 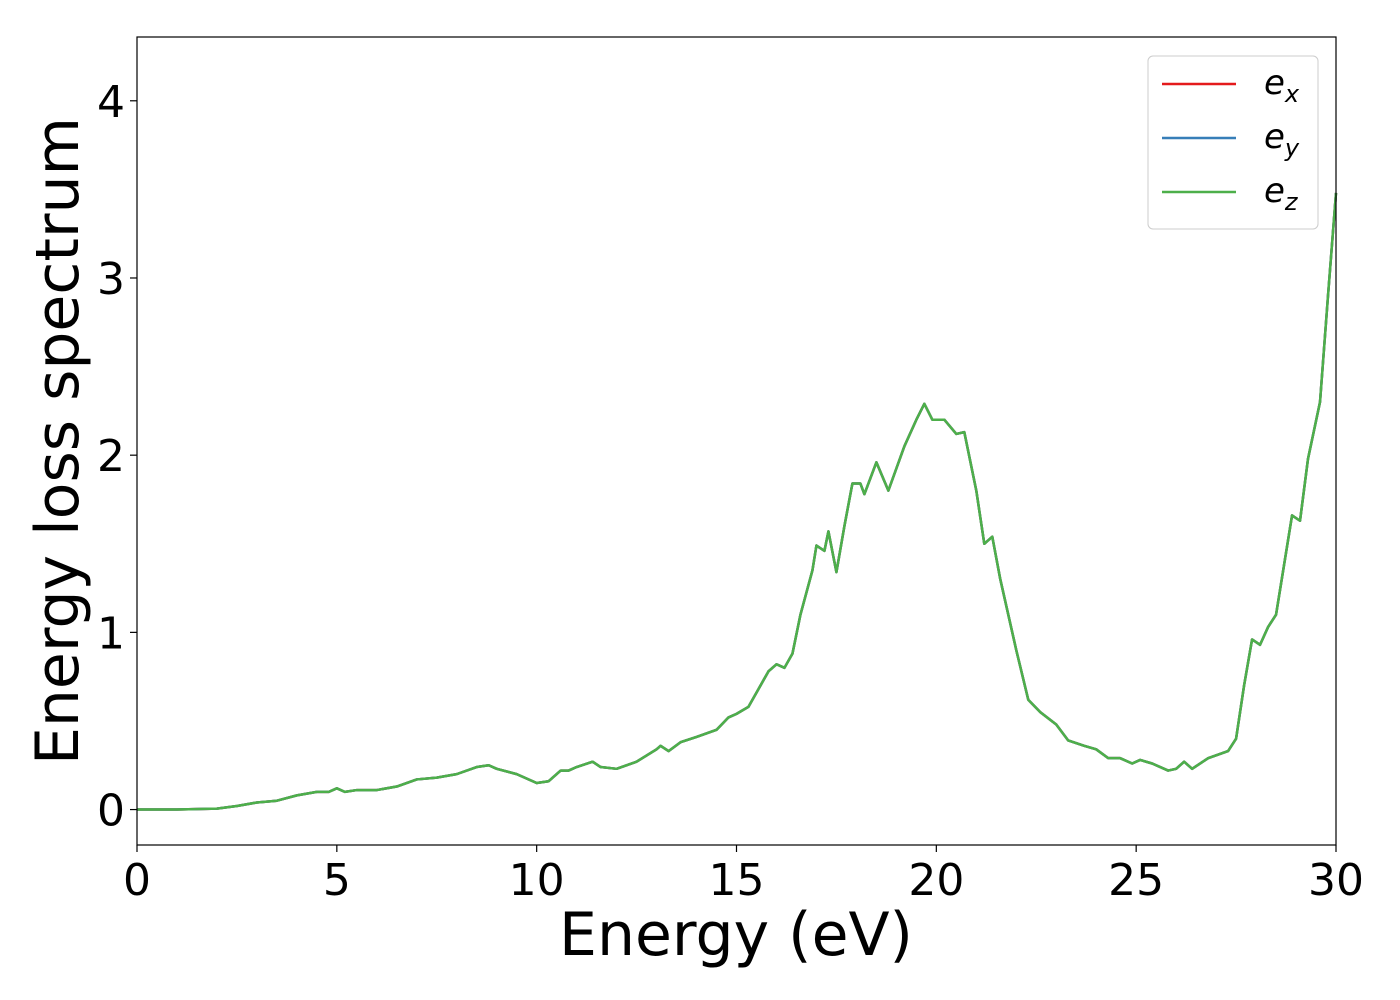 I want to click on legend-label: ez, so click(x=1281, y=193).